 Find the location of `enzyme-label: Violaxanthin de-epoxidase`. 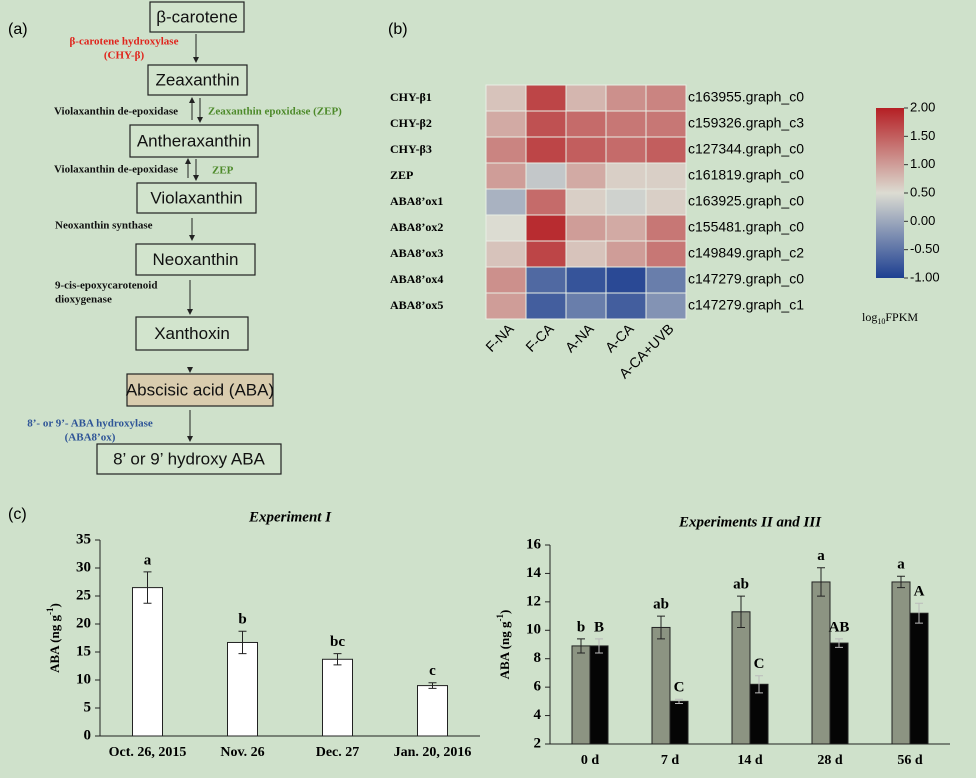

enzyme-label: Violaxanthin de-epoxidase is located at coordinates (116, 170).